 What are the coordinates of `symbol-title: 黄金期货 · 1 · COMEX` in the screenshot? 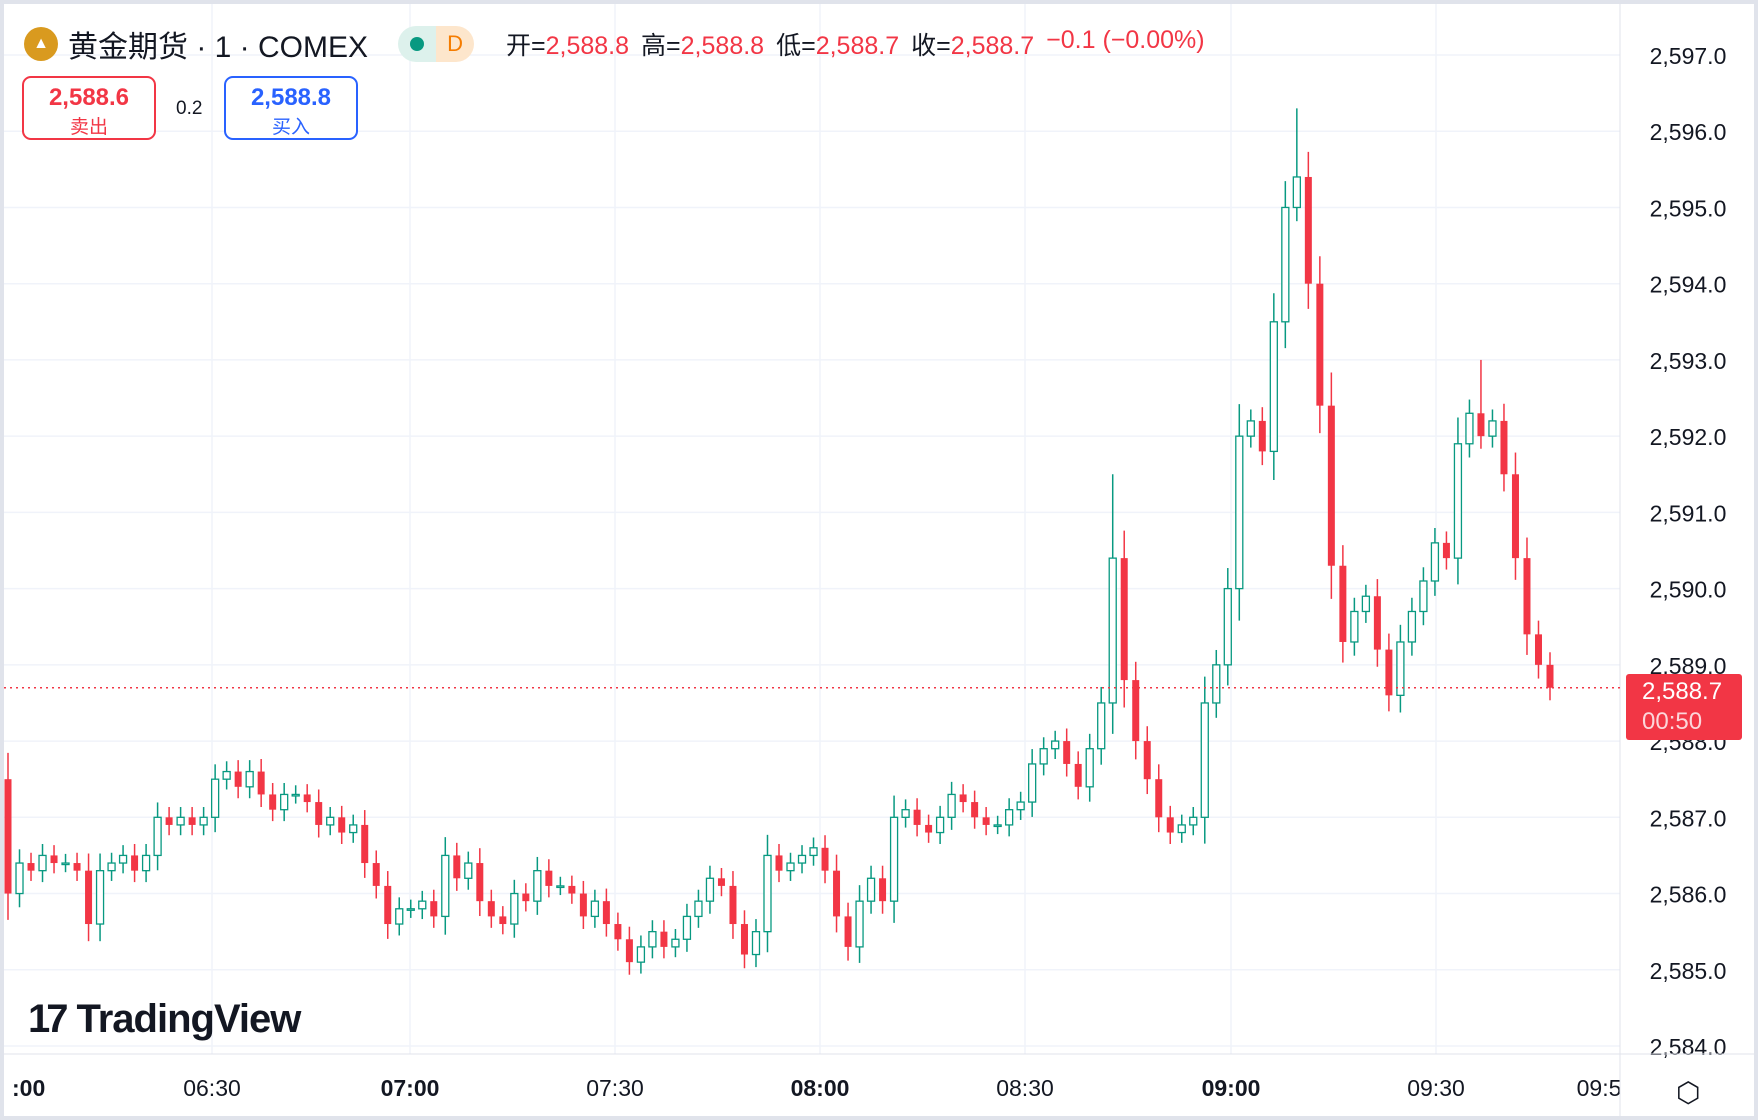 It's located at (218, 47).